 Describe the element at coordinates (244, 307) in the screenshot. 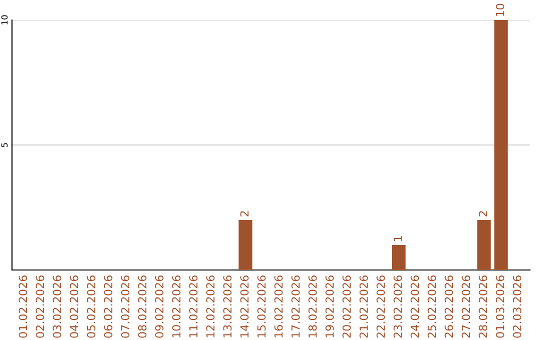

I see `x-tick-label: 14.02.2026` at that location.